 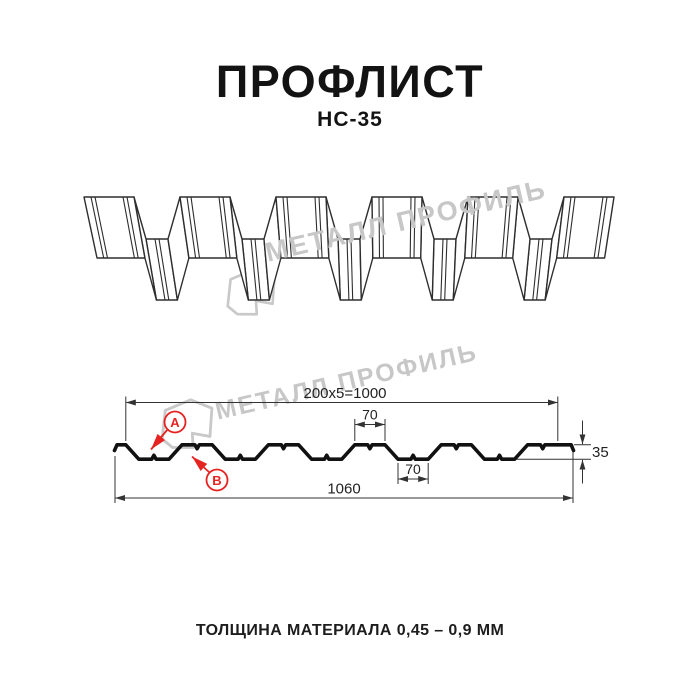 I want to click on dim-pitch-label: 200x5=1000, so click(x=345, y=393).